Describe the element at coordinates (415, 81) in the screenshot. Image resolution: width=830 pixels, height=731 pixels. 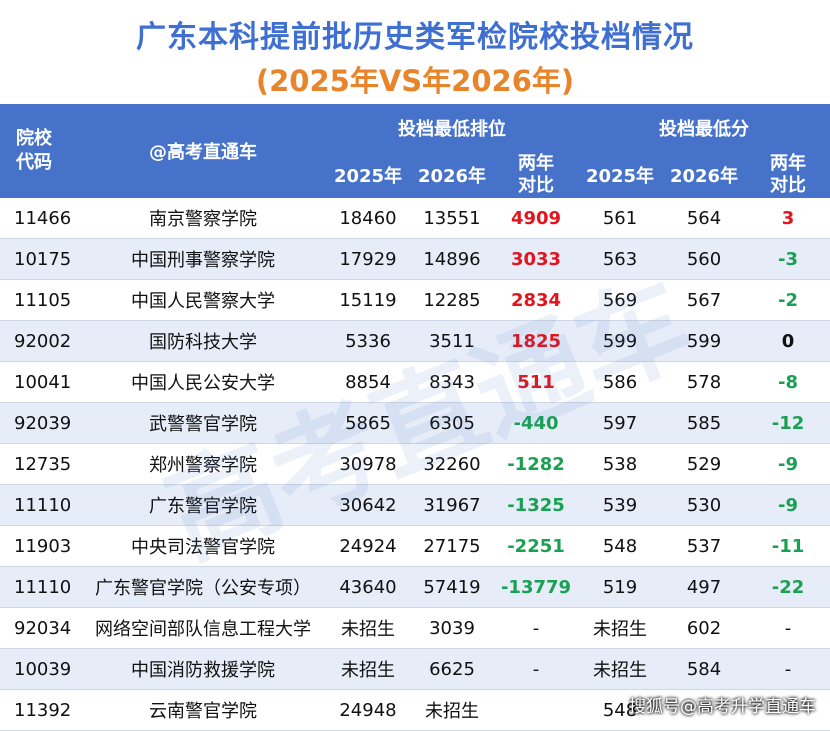
I see `page-subtitle: (2025年VS年2026年)` at that location.